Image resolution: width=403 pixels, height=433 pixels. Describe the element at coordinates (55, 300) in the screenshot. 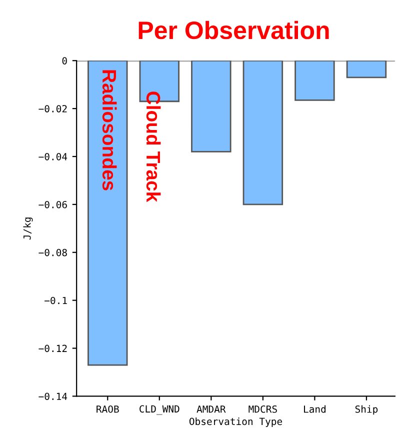

I see `y-tick-label: −0.1` at that location.